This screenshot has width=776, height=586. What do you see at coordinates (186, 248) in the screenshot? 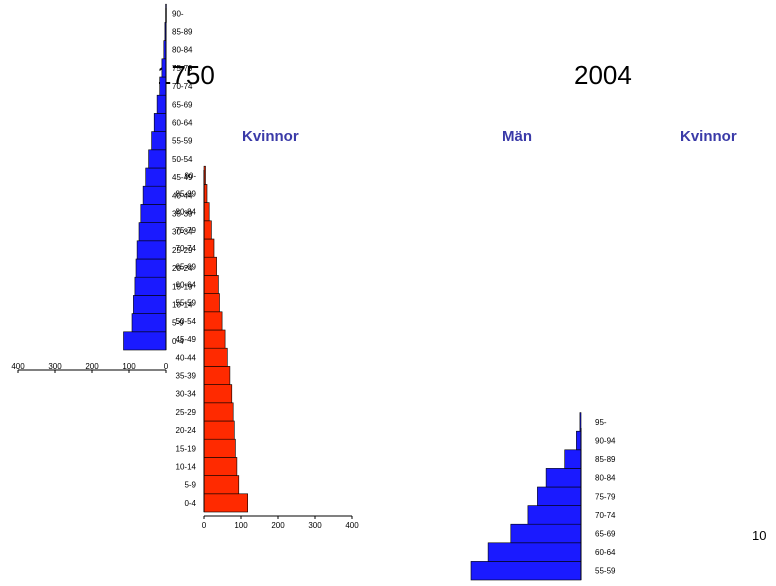
I see `age-label-1750-right-70-74: 70-74` at bounding box center [186, 248].